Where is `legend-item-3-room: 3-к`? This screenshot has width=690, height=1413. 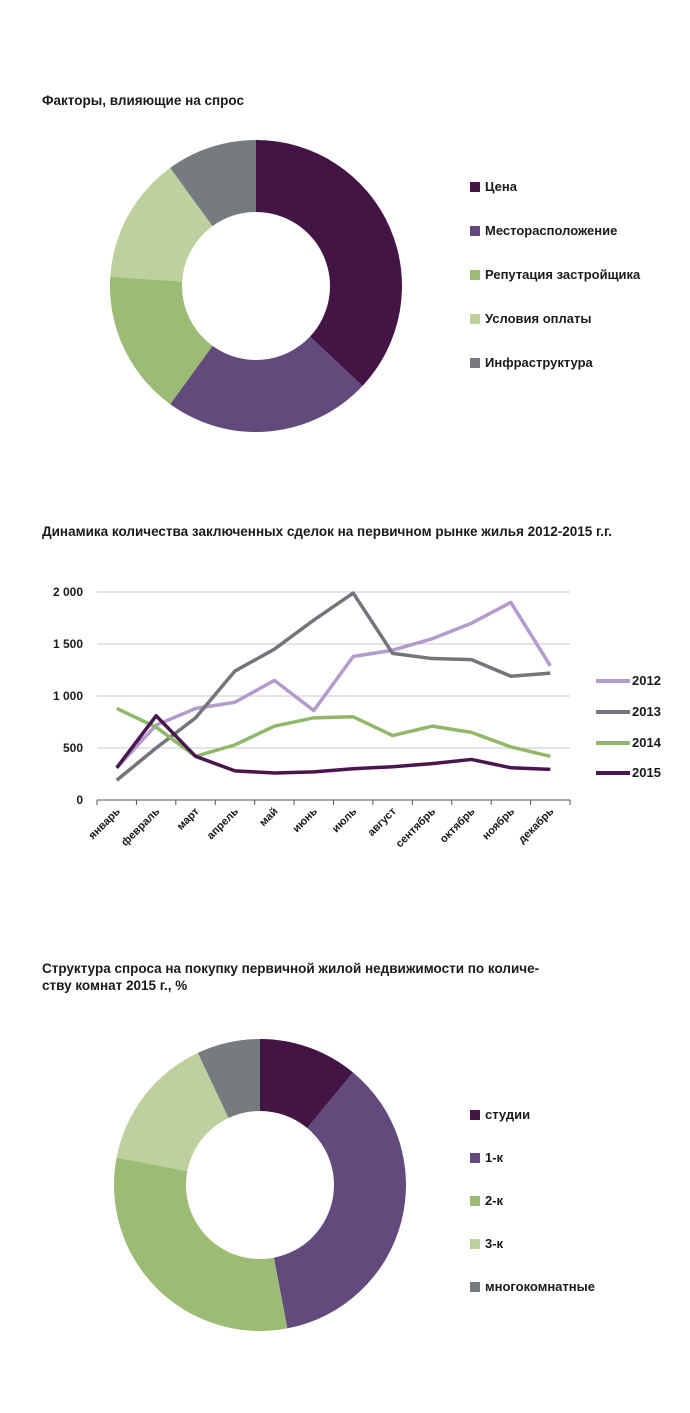
legend-item-3-room: 3-к is located at coordinates (486, 1243).